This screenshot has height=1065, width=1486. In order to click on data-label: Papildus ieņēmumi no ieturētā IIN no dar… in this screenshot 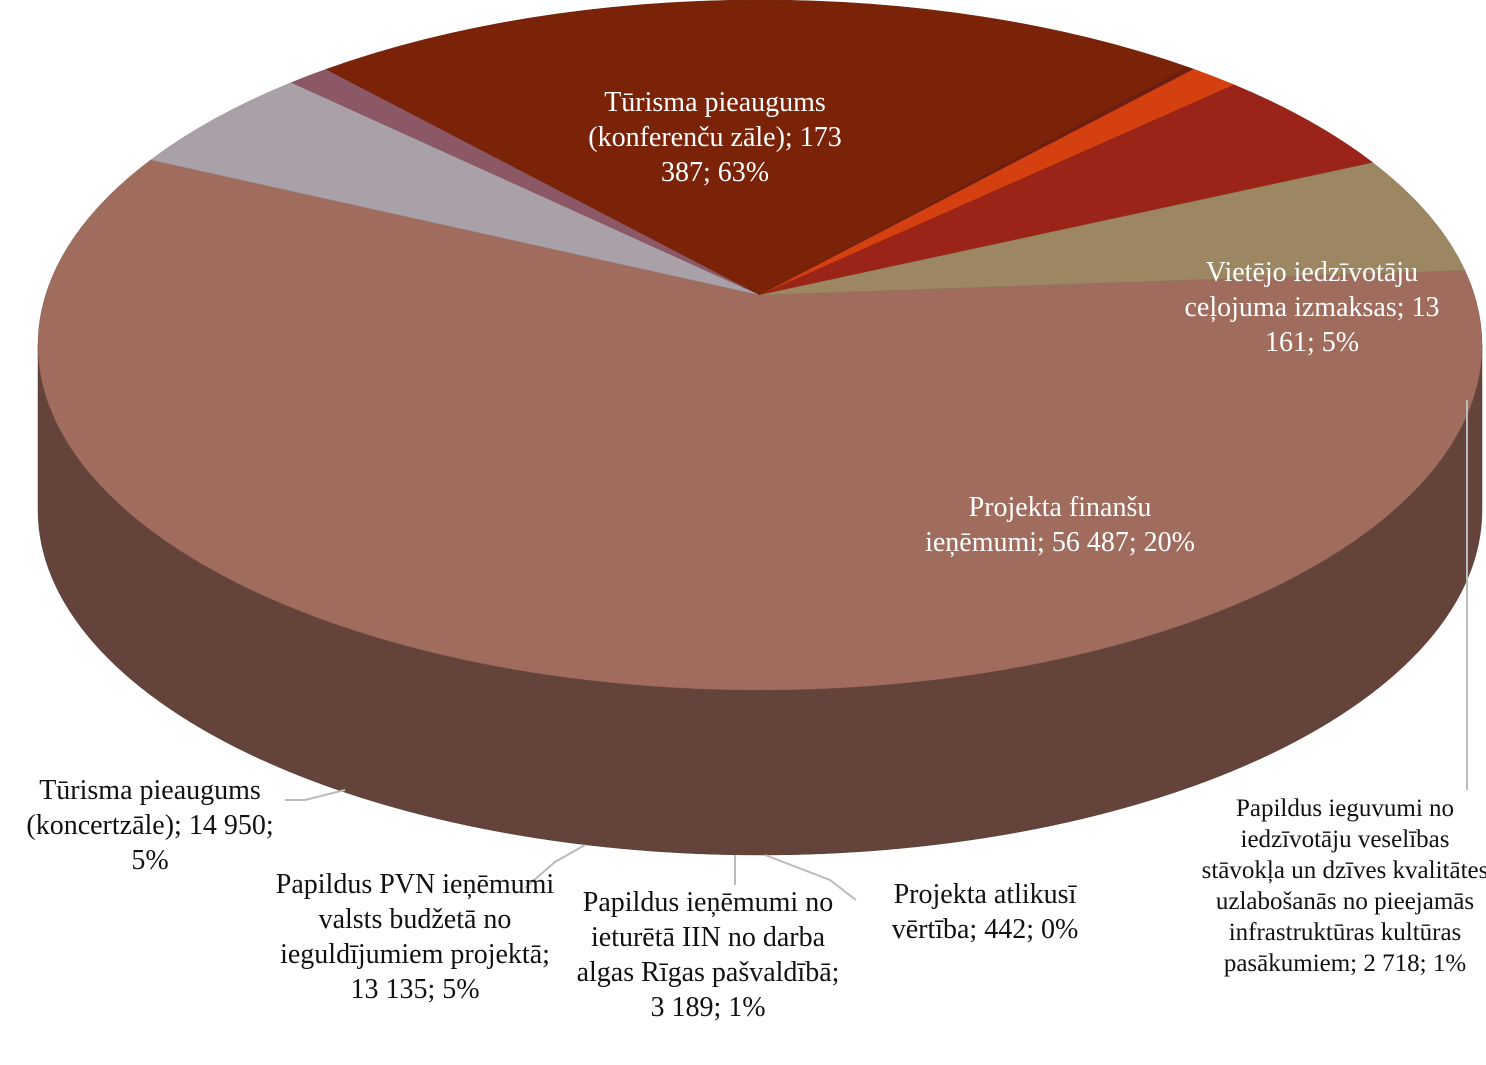, I will do `click(708, 955)`.